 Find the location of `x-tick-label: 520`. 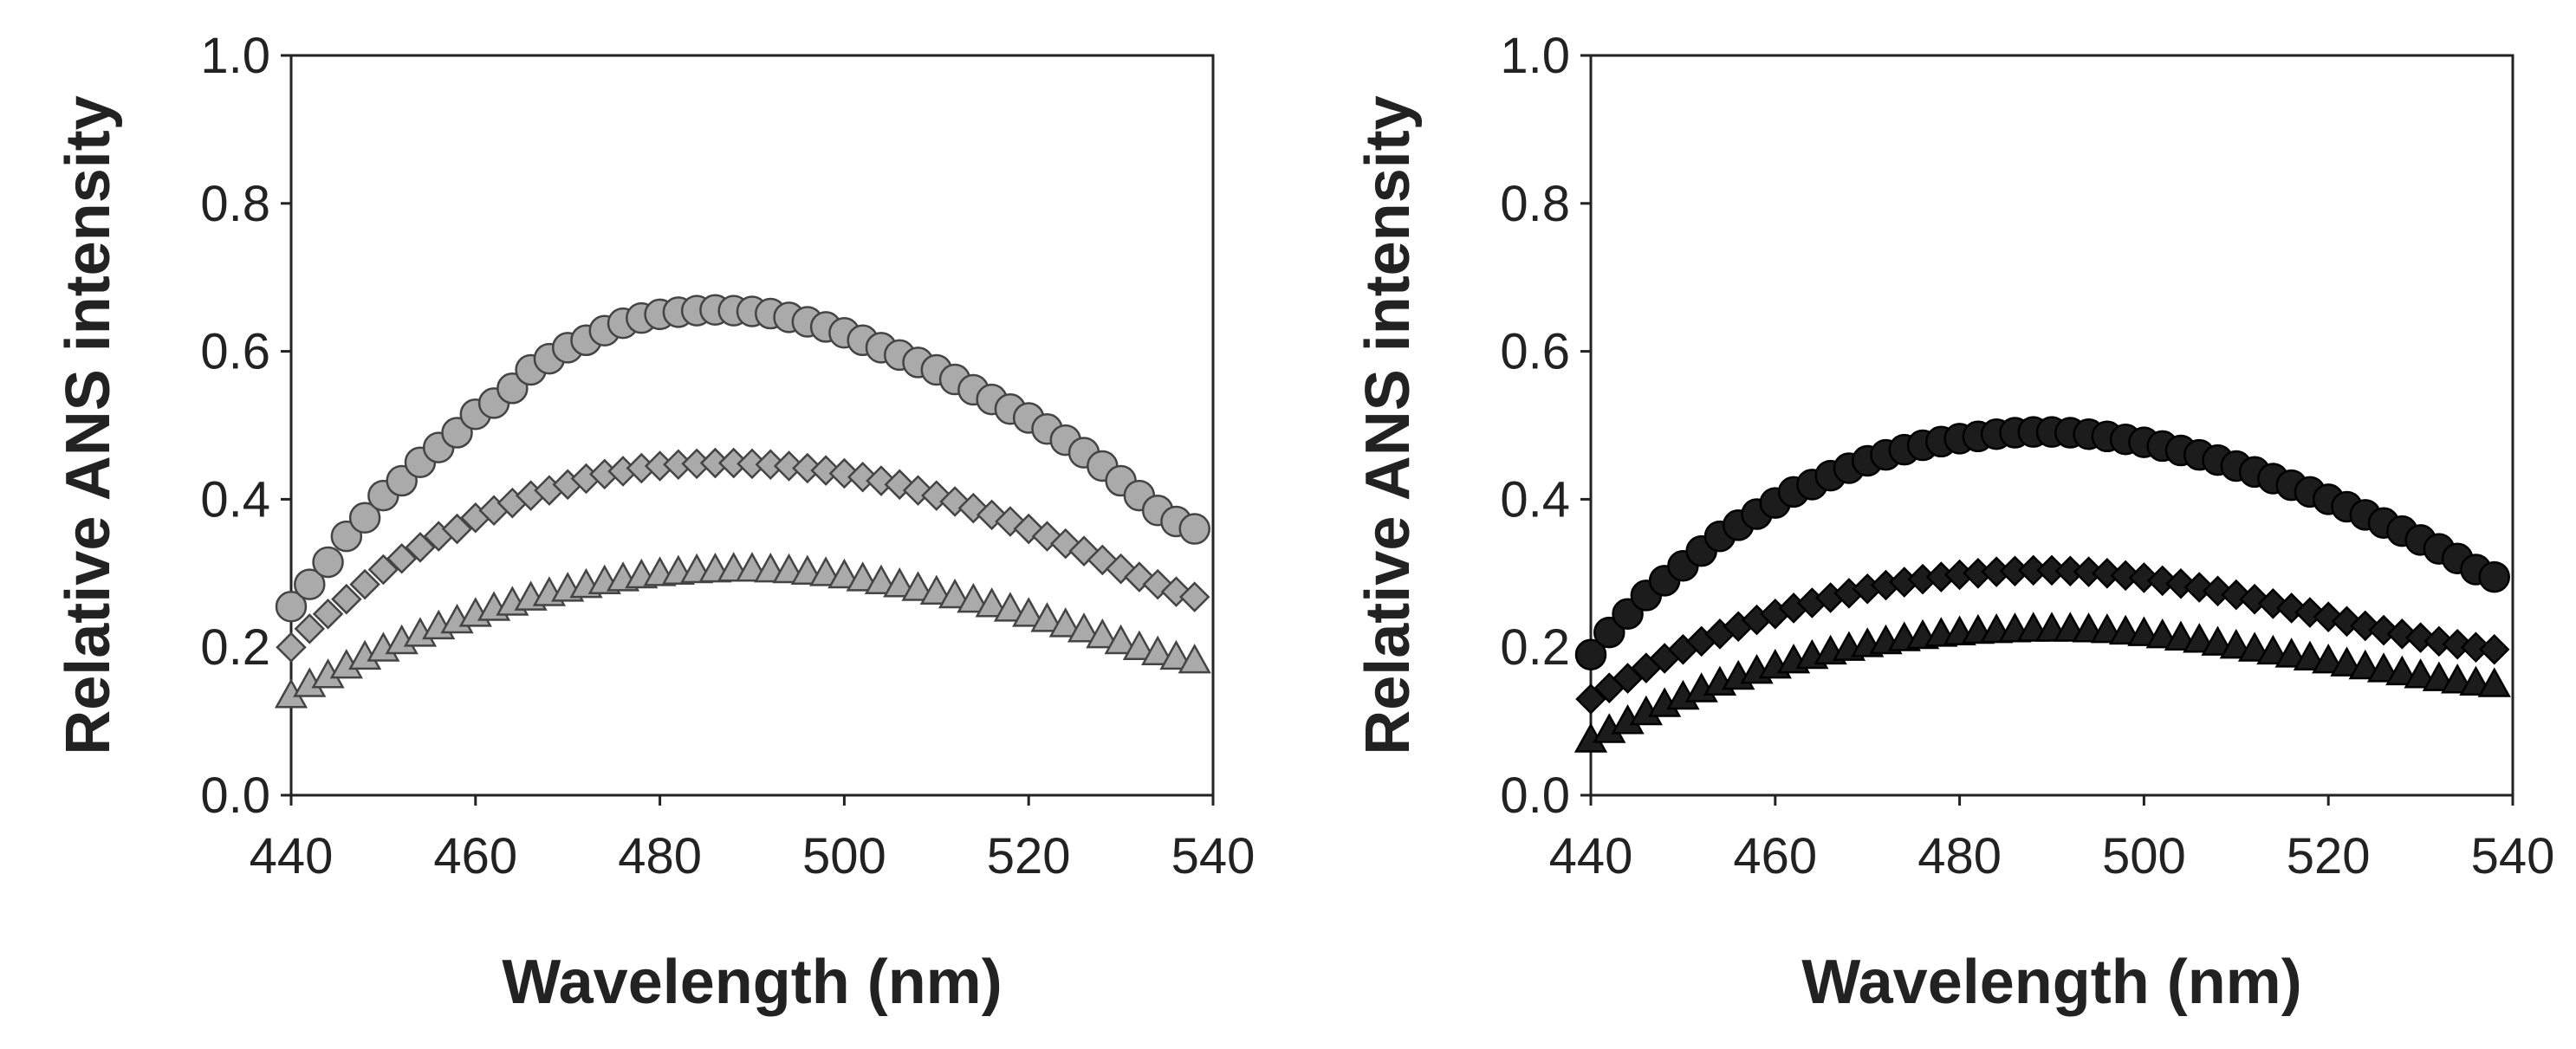

x-tick-label: 520 is located at coordinates (2329, 856).